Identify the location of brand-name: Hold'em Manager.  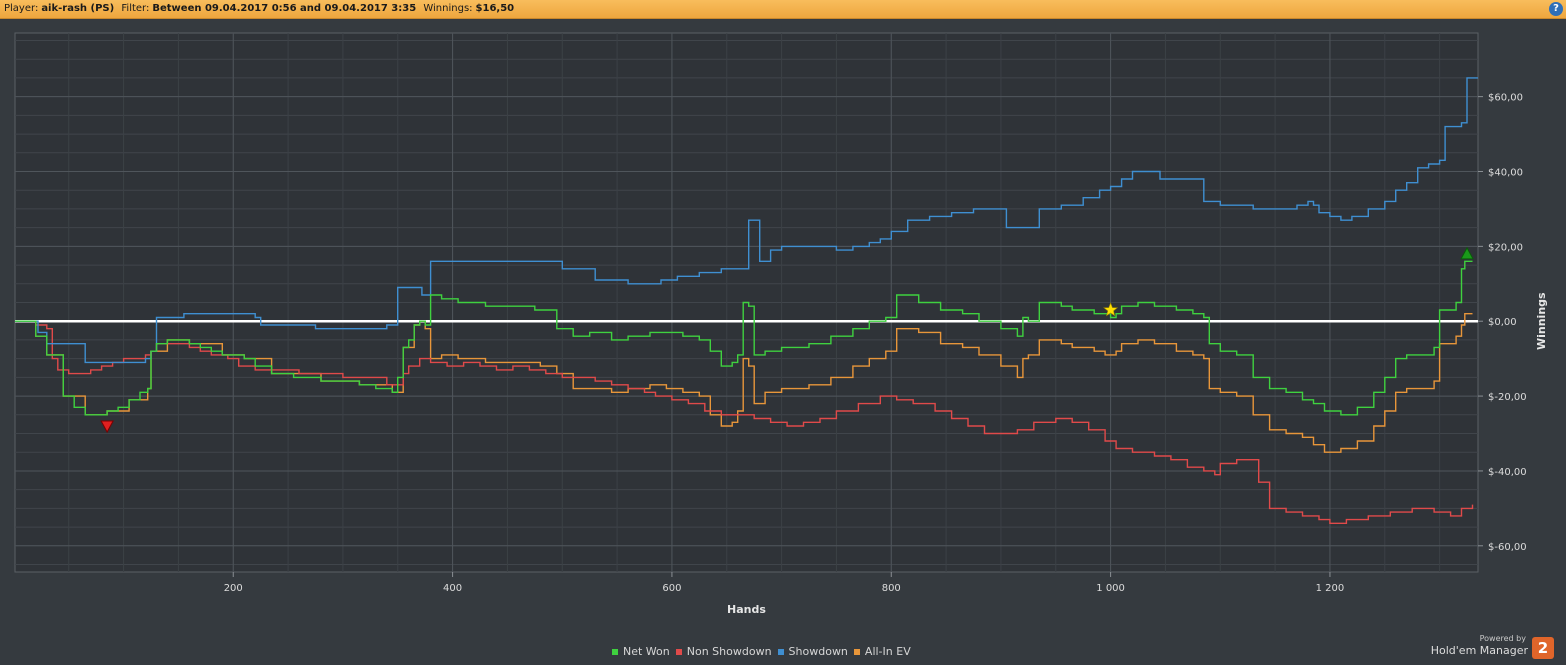
(1479, 650).